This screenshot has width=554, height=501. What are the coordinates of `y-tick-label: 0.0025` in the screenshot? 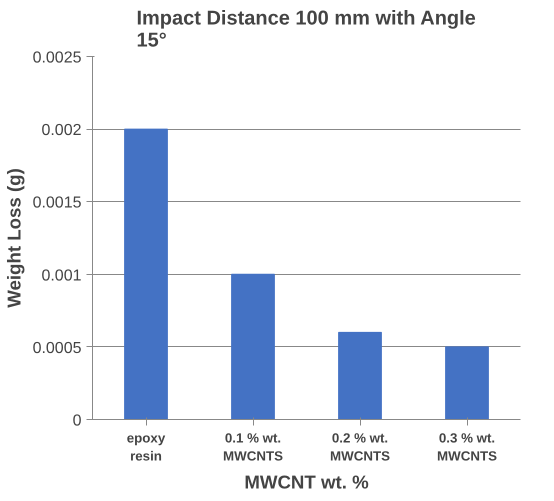 It's located at (57, 58).